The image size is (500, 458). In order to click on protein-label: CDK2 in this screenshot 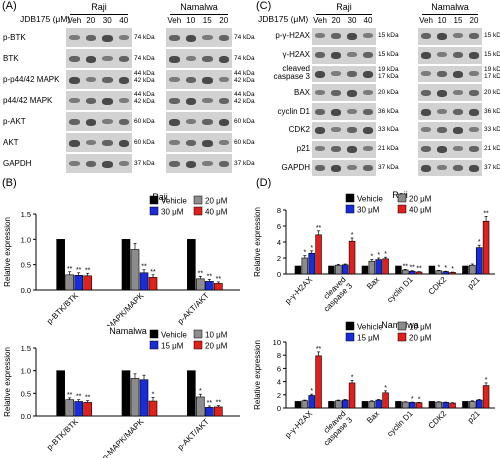, I will do `click(299, 130)`.